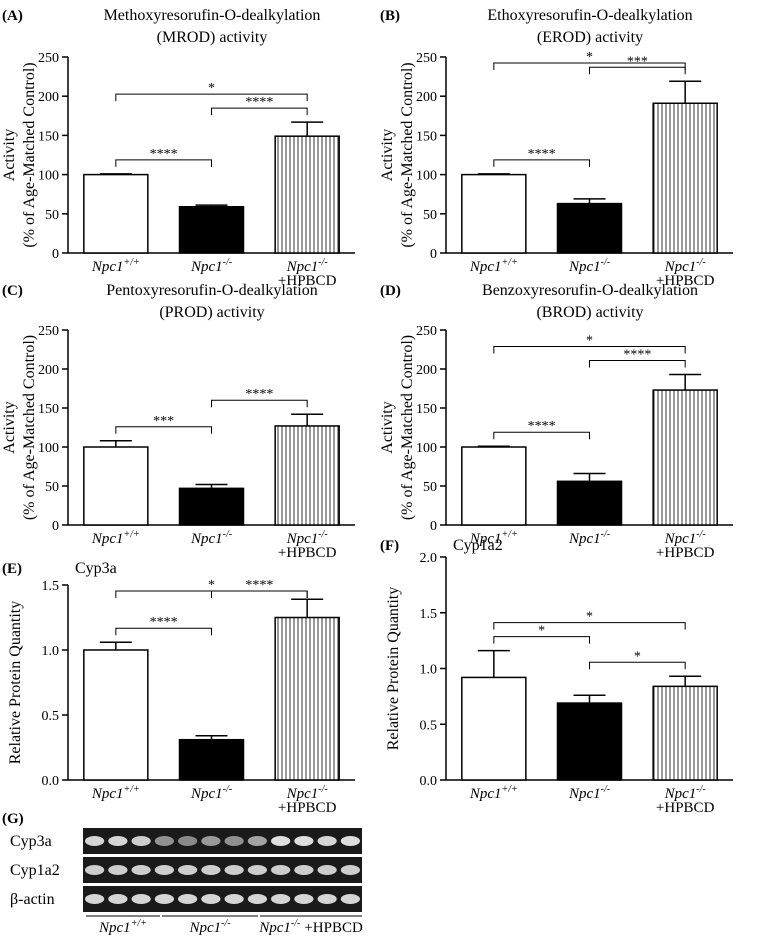 This screenshot has height=940, width=759. Describe the element at coordinates (433, 254) in the screenshot. I see `y-tick-label: 0` at that location.